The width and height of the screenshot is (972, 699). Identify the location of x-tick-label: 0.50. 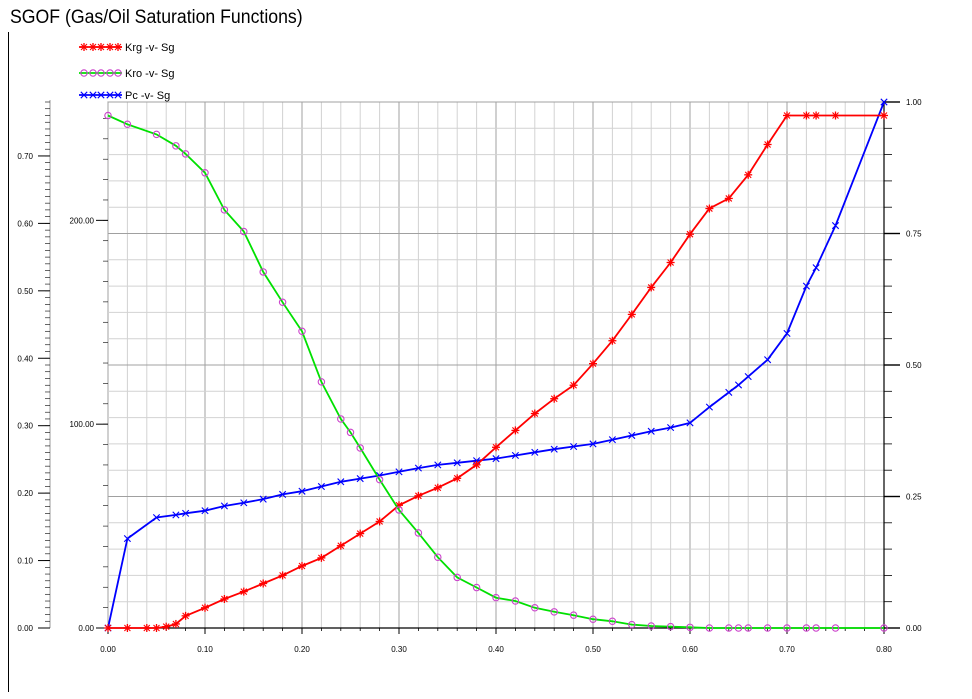
(593, 649).